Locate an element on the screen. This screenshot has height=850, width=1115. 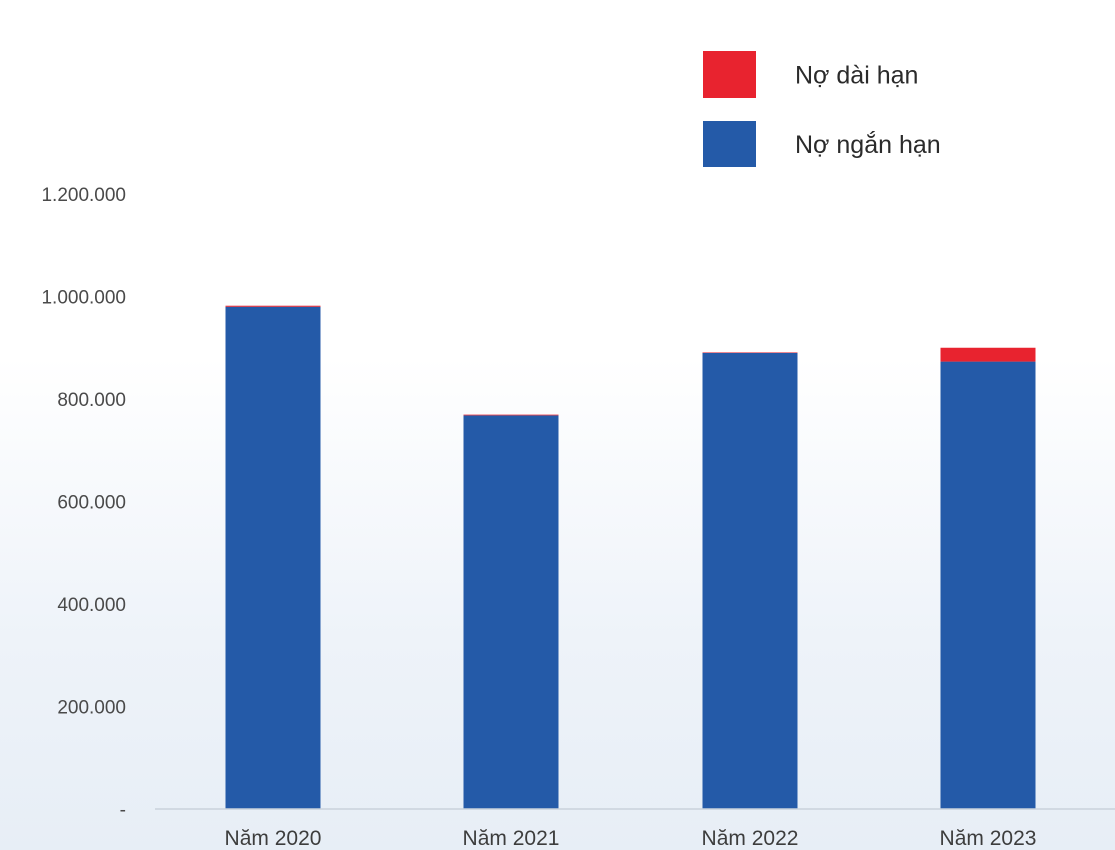
y-tick-label: - is located at coordinates (123, 810).